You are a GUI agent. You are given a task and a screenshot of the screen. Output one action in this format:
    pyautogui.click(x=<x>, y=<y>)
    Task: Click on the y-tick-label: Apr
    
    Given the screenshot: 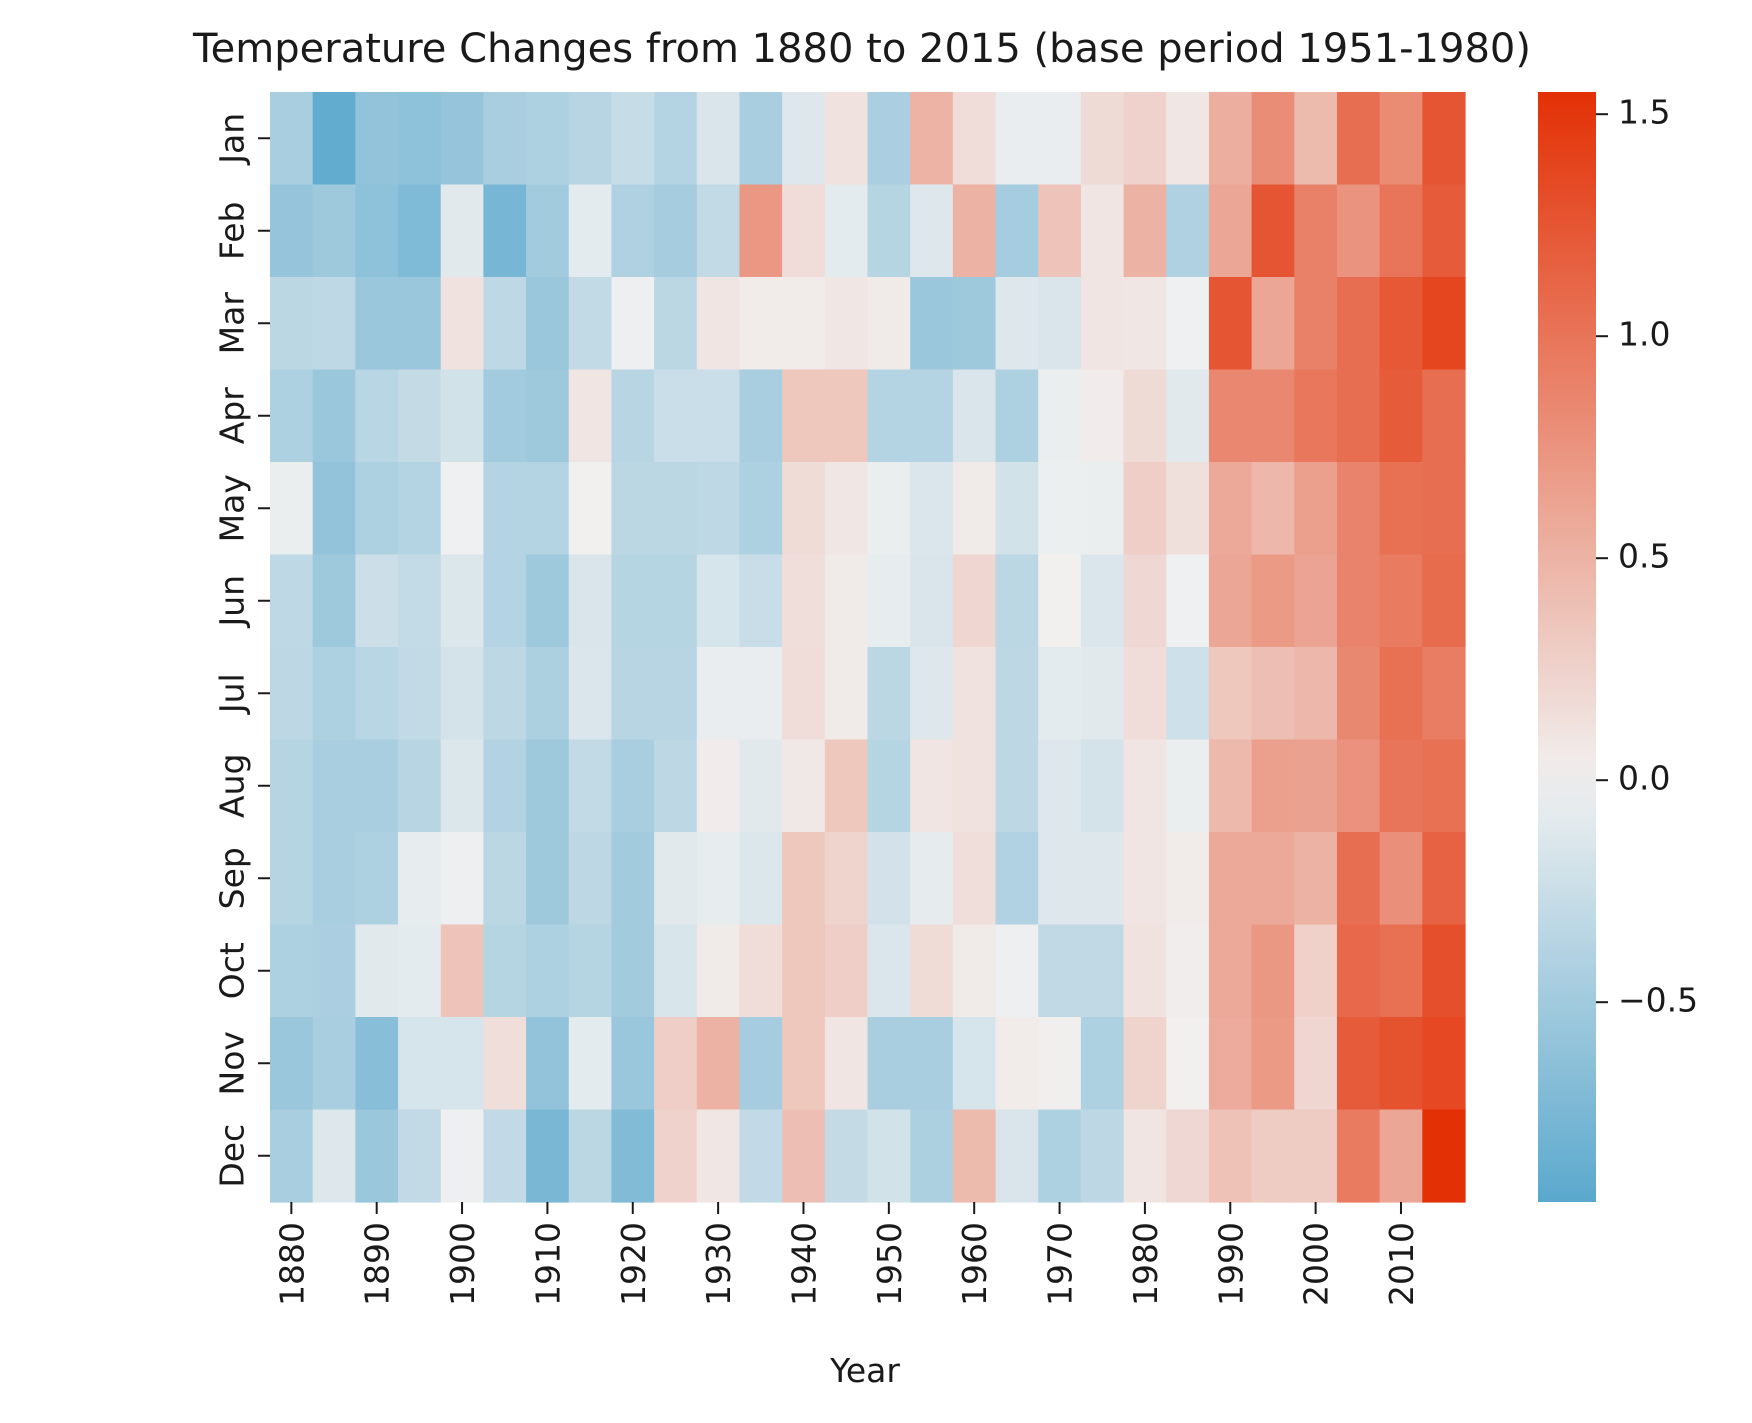 What is the action you would take?
    pyautogui.click(x=232, y=416)
    